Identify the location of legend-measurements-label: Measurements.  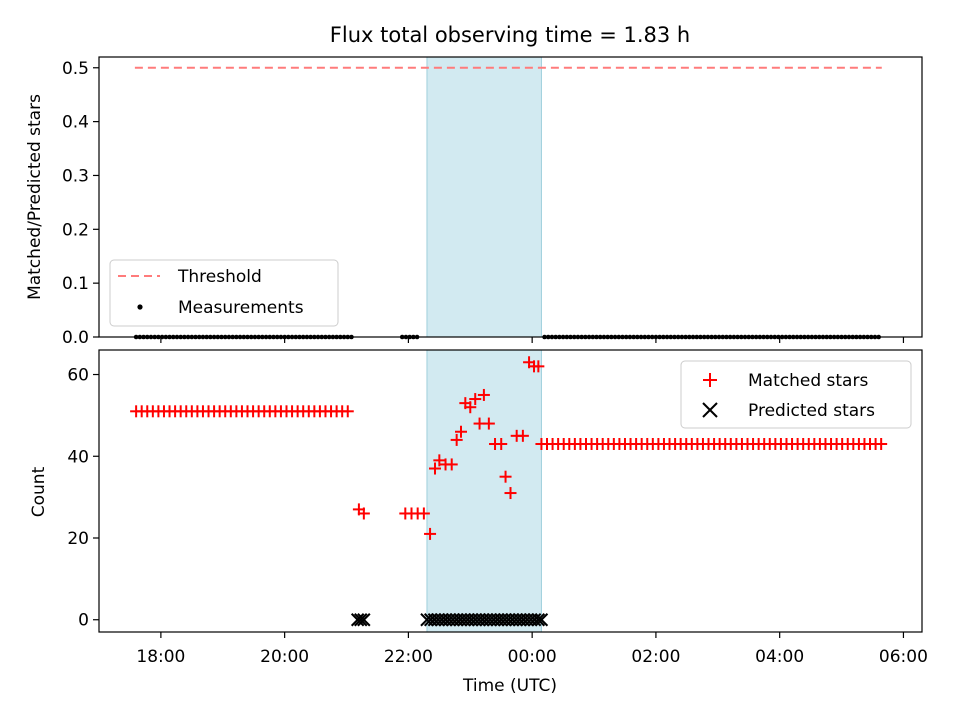
(241, 308).